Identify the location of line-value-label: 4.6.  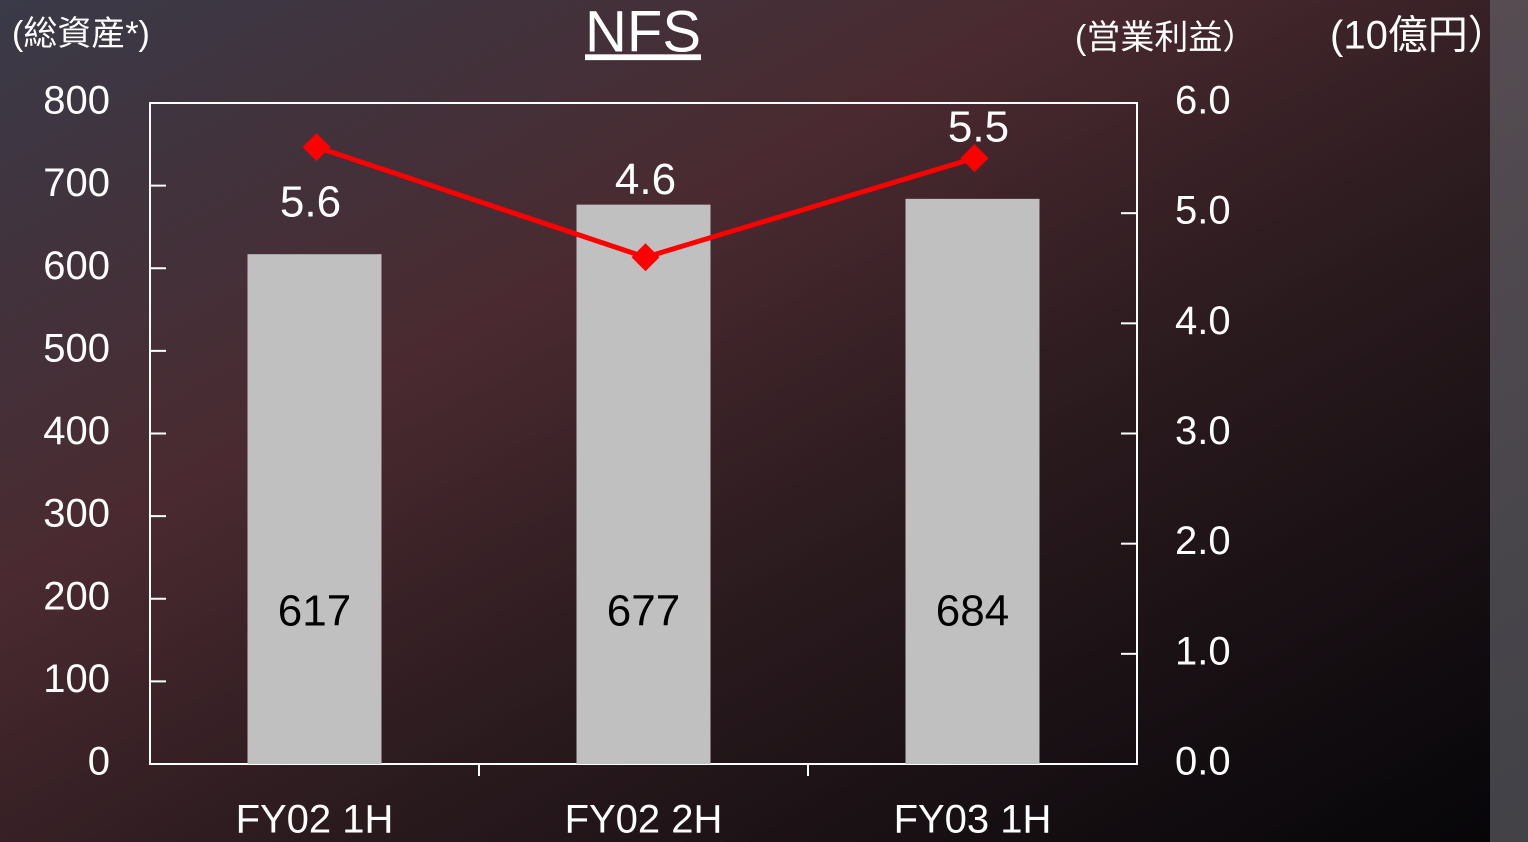
(645, 179).